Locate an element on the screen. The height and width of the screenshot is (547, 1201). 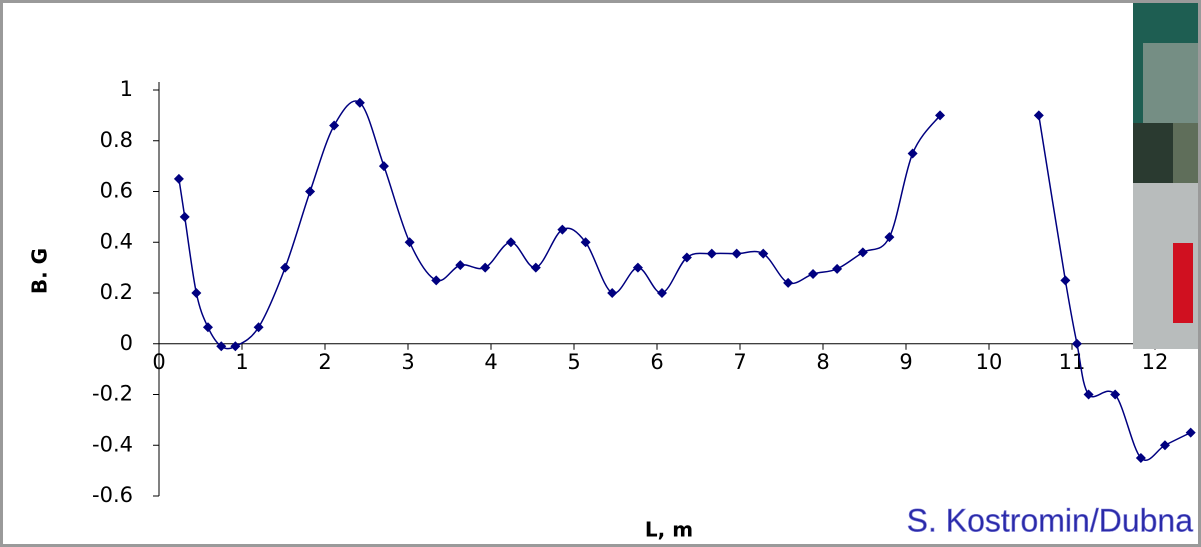
x-tick-label: 0 is located at coordinates (158, 362).